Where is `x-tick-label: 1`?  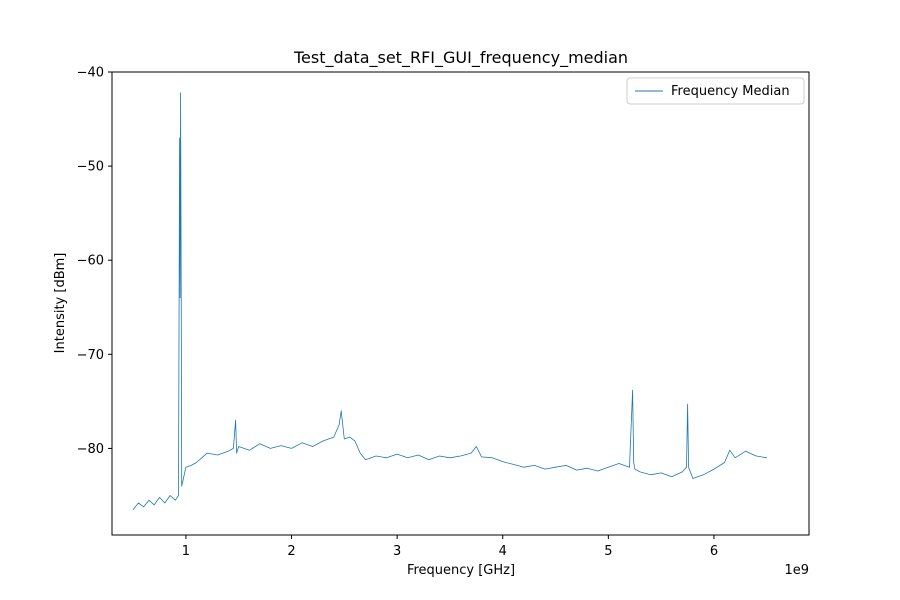
x-tick-label: 1 is located at coordinates (186, 551).